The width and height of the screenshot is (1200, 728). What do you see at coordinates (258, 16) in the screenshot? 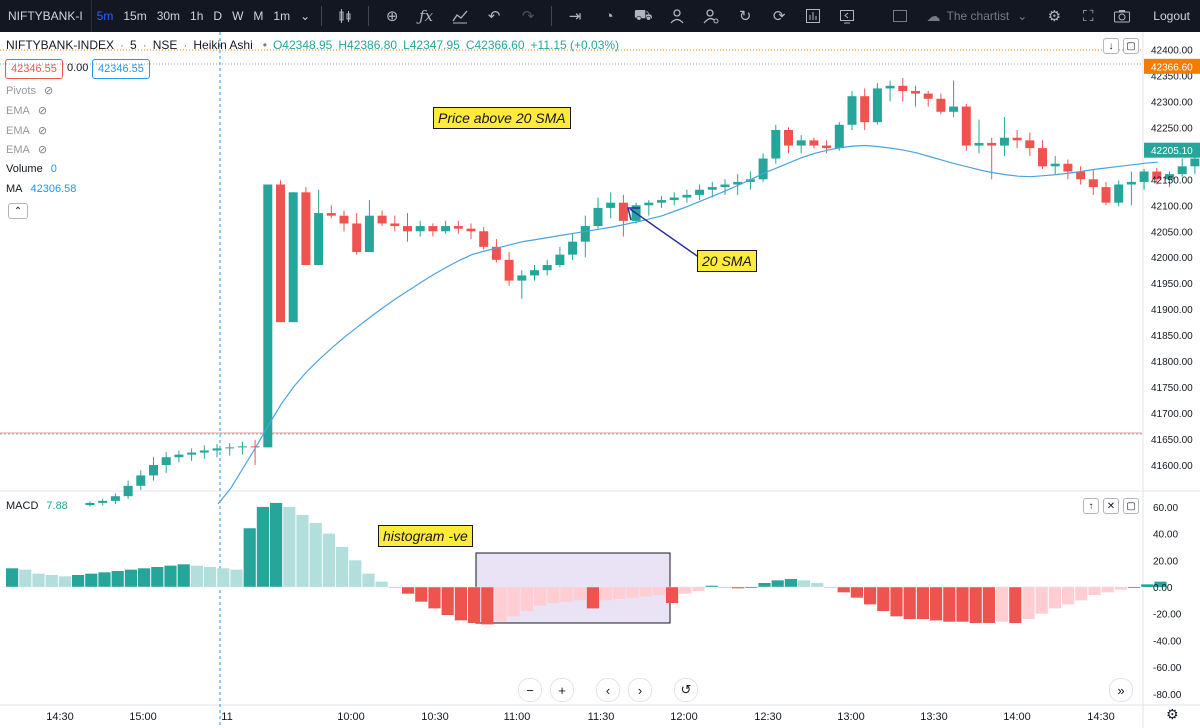
I see `interval-m: M` at bounding box center [258, 16].